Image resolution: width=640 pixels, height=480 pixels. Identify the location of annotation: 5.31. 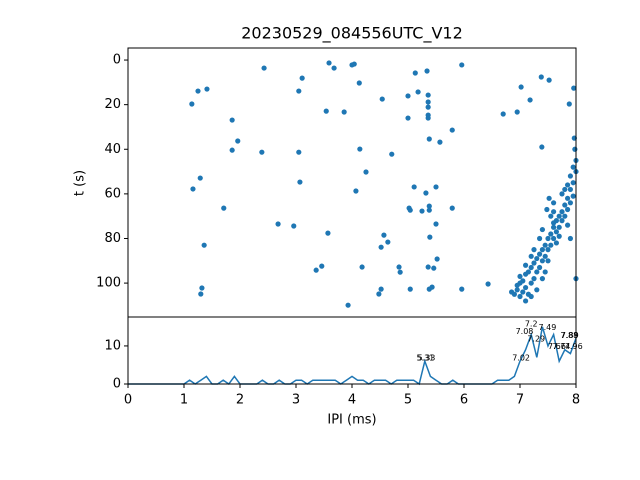
(425, 358).